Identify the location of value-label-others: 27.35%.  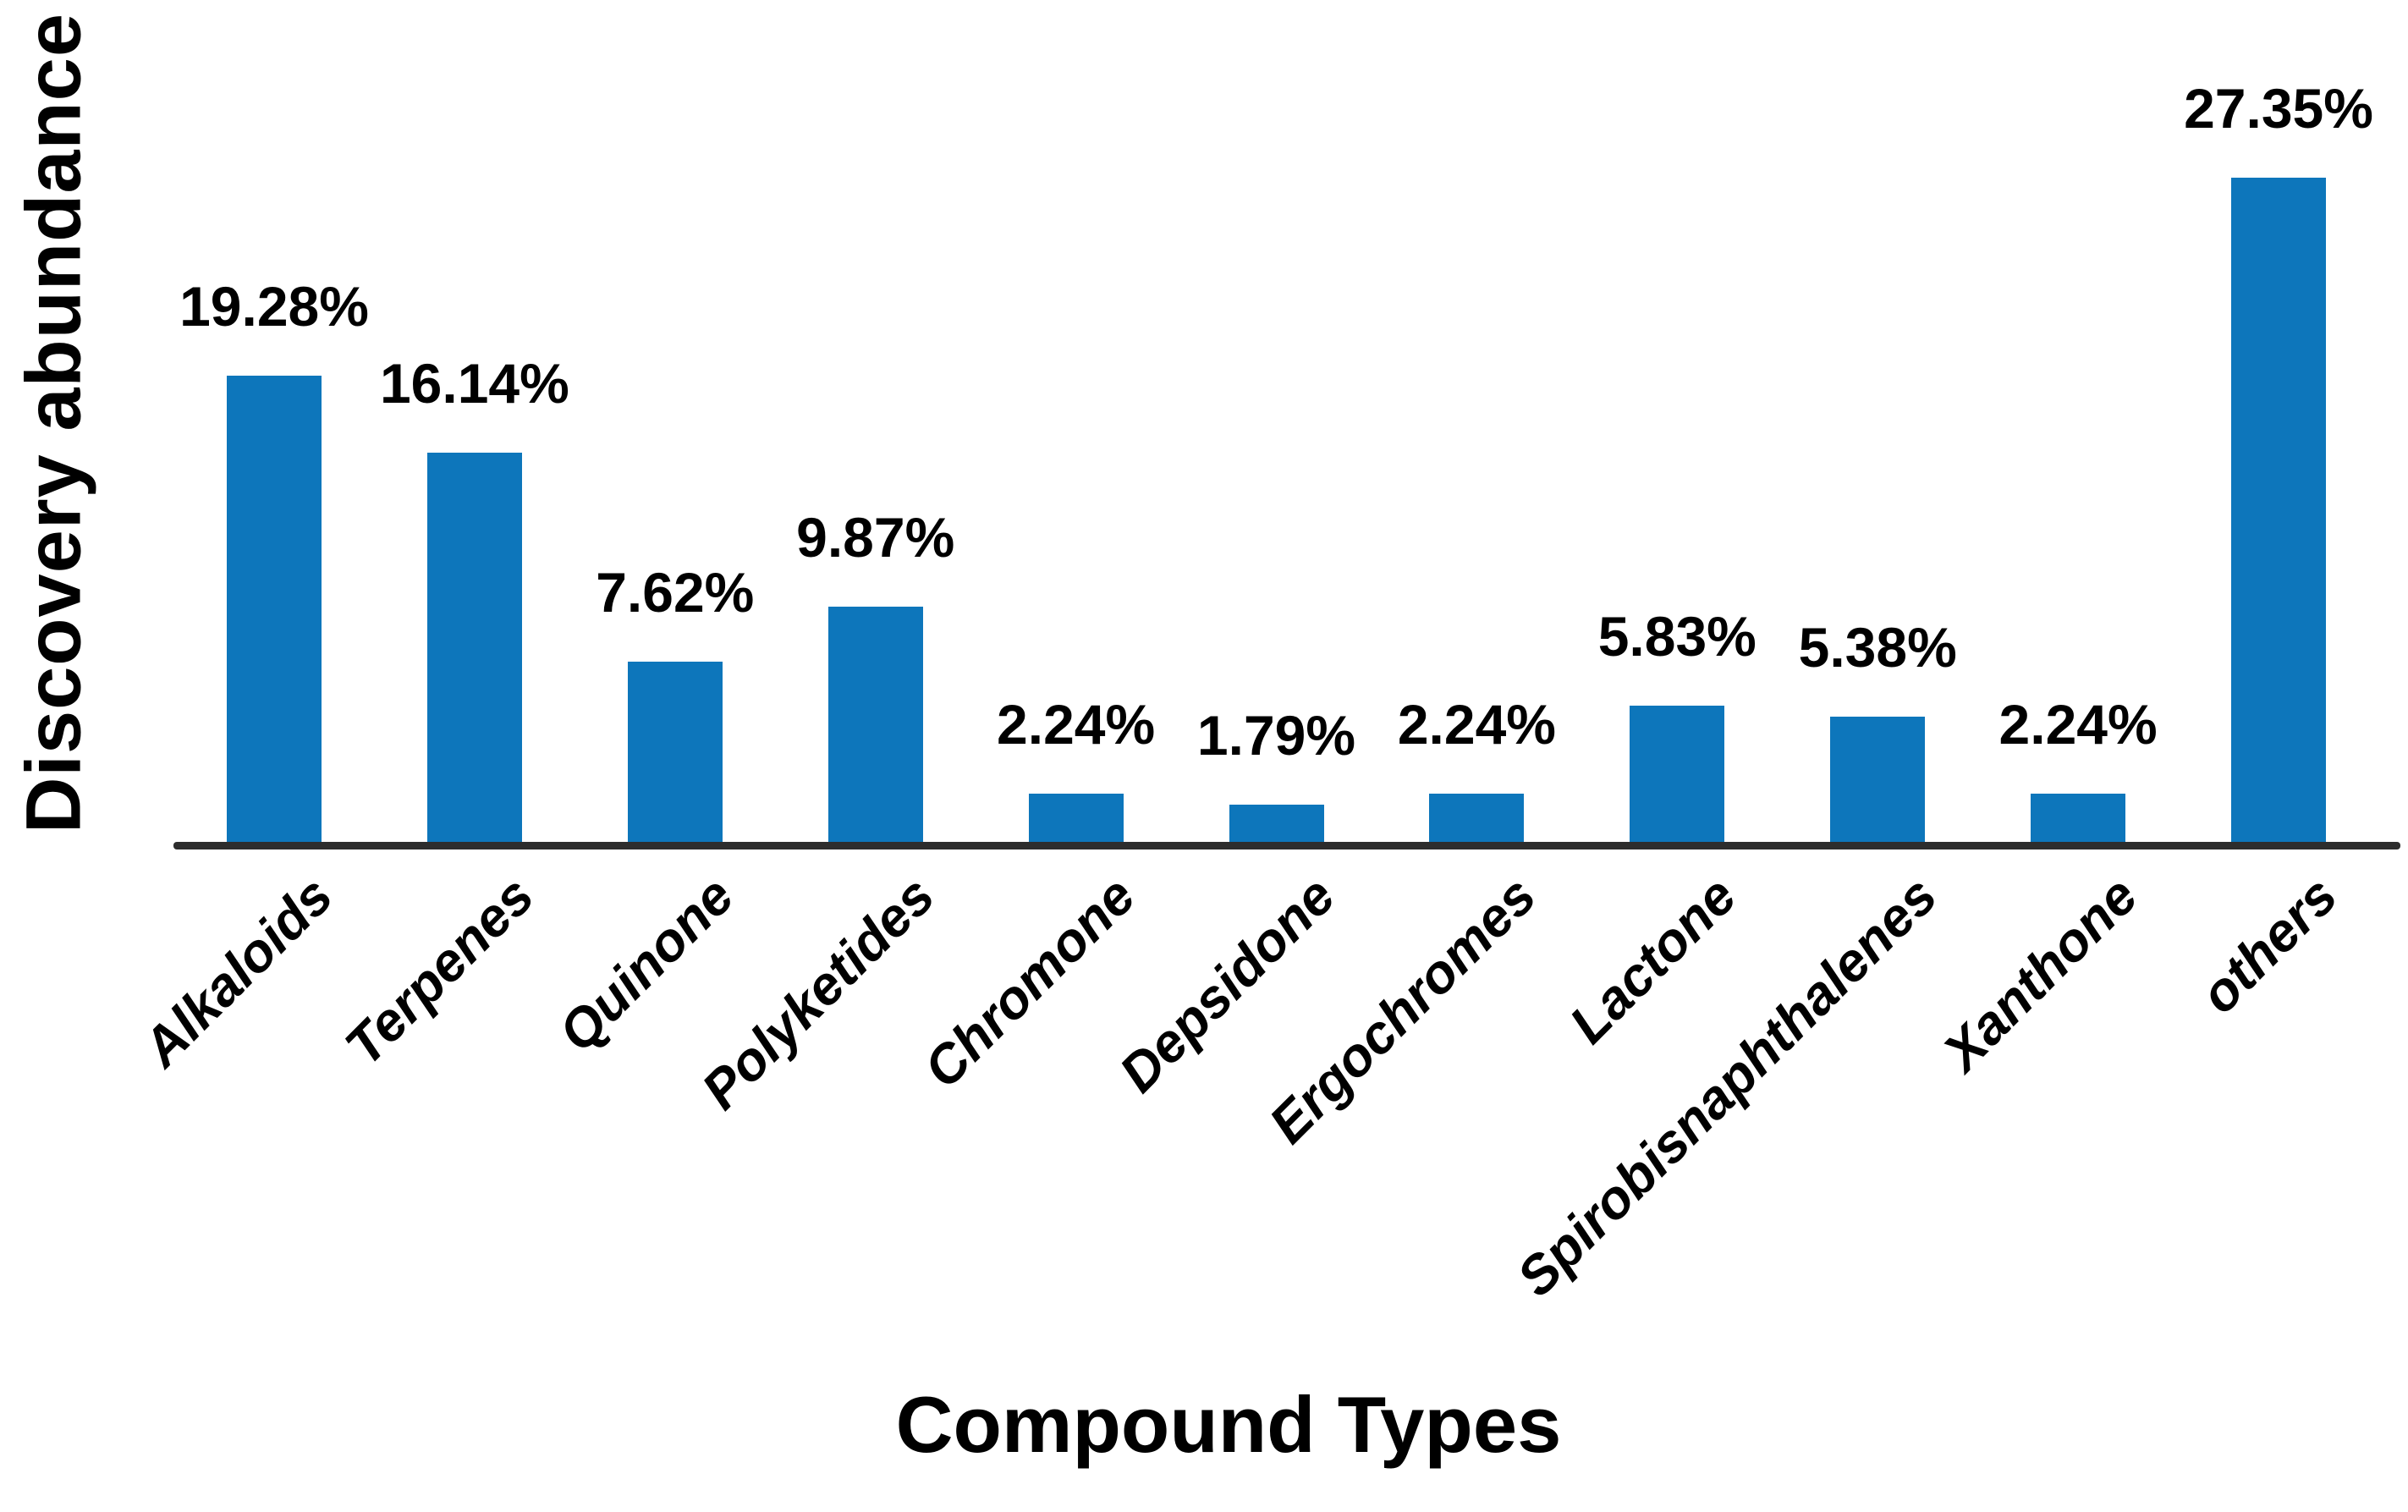
(2278, 109).